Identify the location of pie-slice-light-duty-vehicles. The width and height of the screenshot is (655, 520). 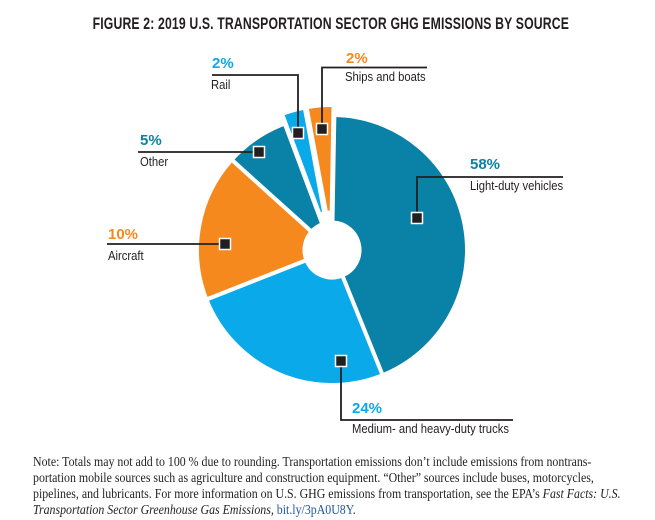
(399, 245).